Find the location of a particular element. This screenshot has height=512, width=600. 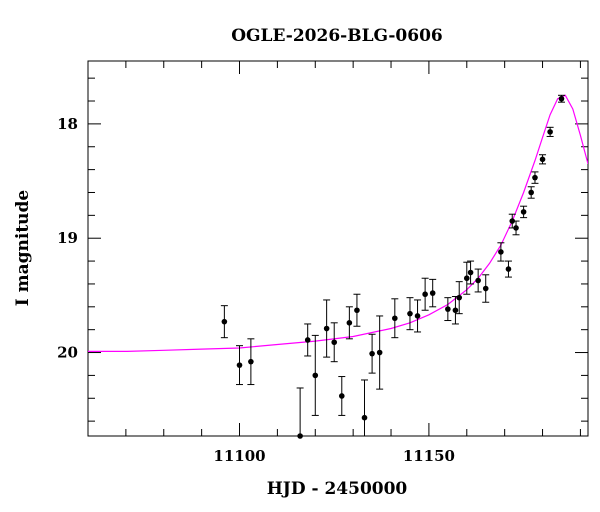

x-tick-label: 11150 is located at coordinates (429, 456).